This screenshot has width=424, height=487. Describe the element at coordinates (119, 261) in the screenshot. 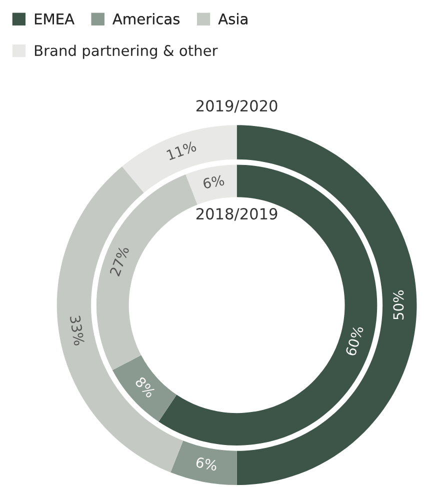

I see `data-label: 27%` at that location.